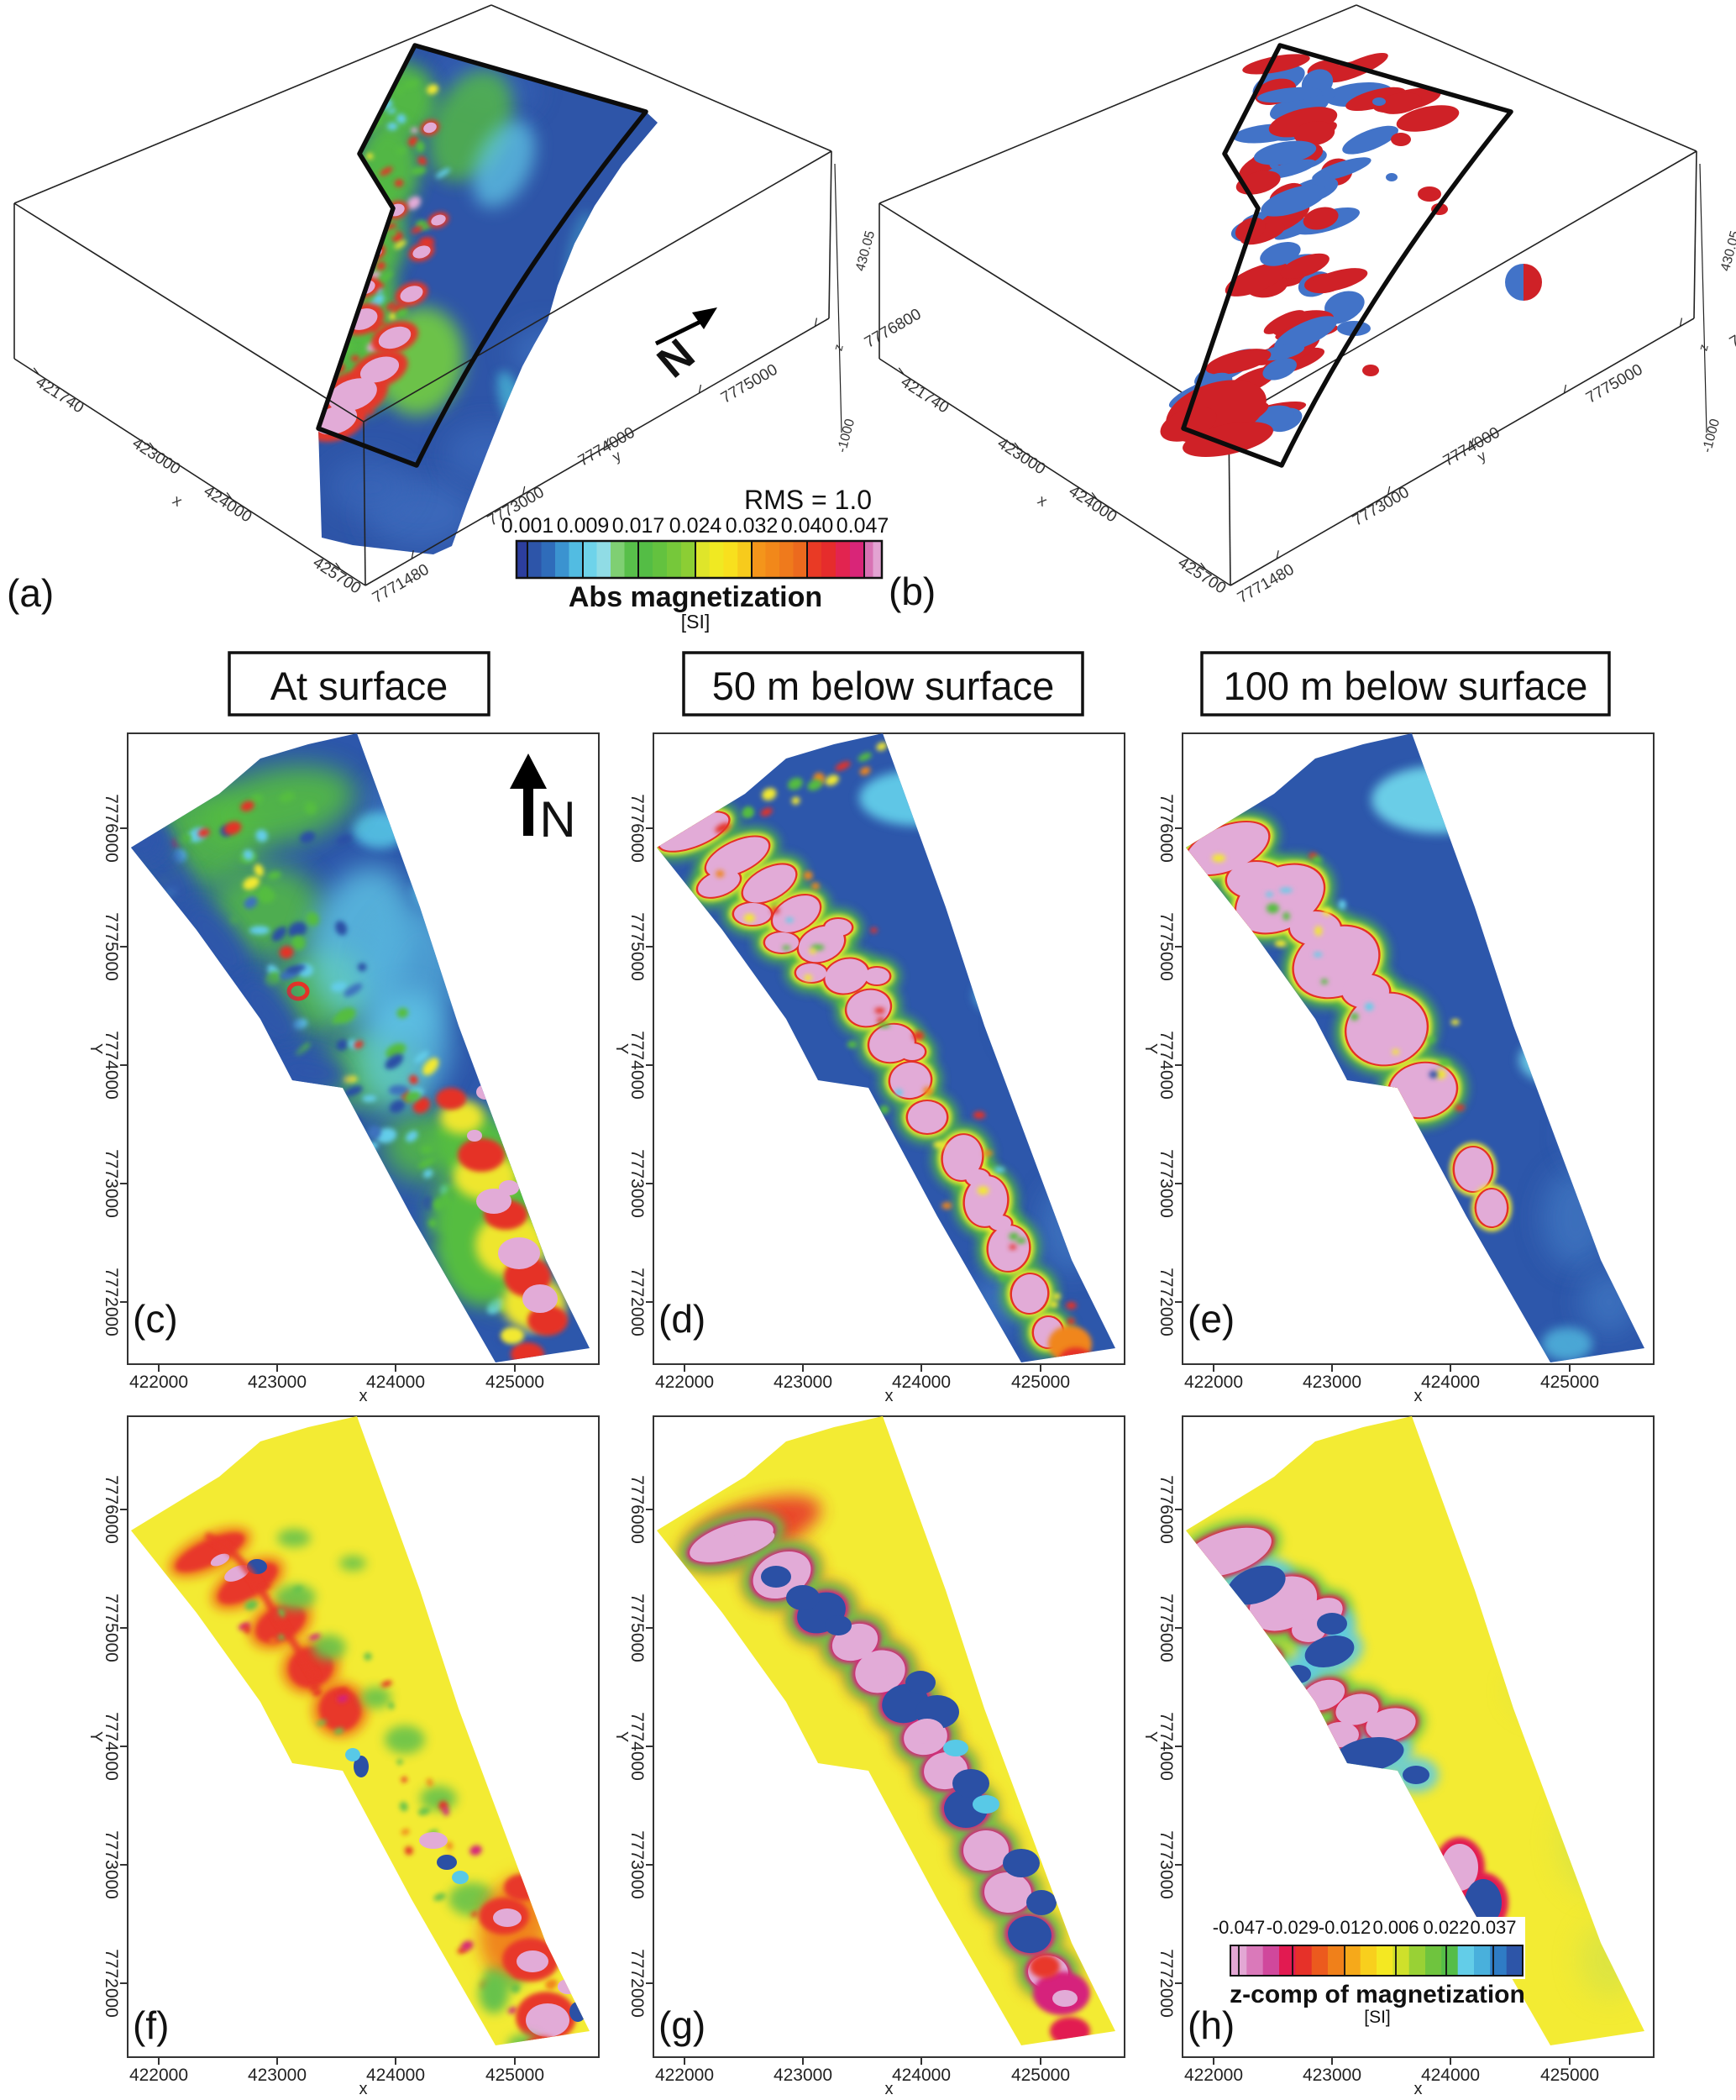  What do you see at coordinates (1446, 1927) in the screenshot?
I see `svg-text: 0.022` at bounding box center [1446, 1927].